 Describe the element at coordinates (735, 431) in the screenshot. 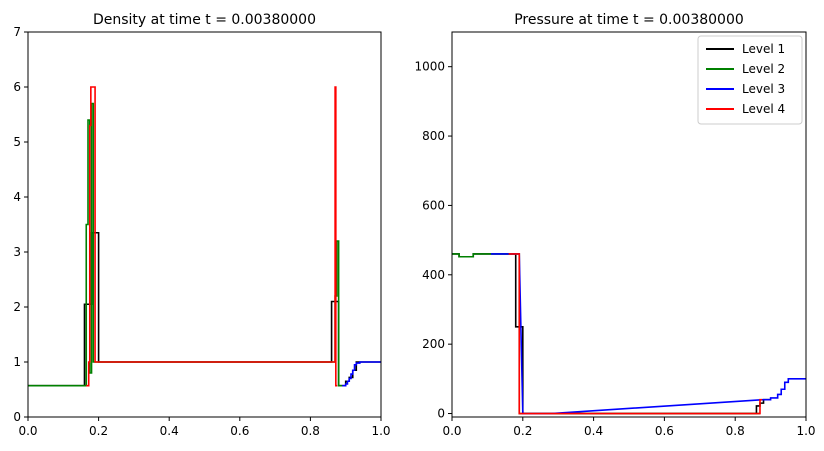

I see `pressure-x-tick-label: 0.8` at that location.